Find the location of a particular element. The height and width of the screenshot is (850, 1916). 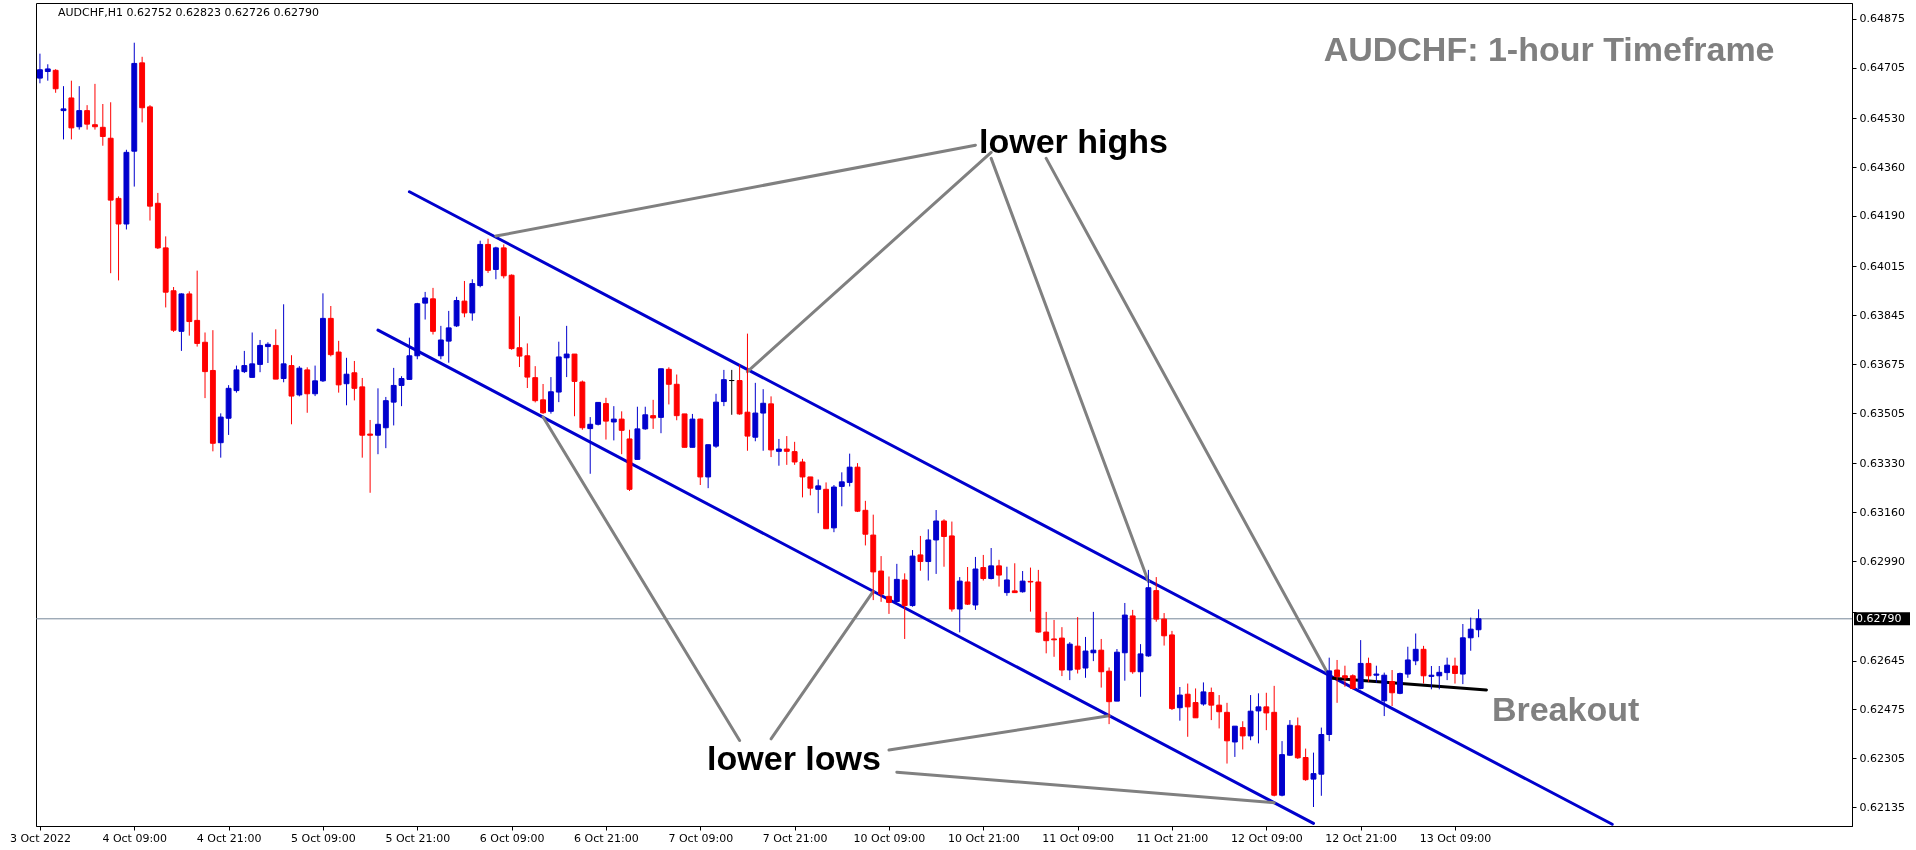

y-tick-label: 0.63675 is located at coordinates (1882, 364).